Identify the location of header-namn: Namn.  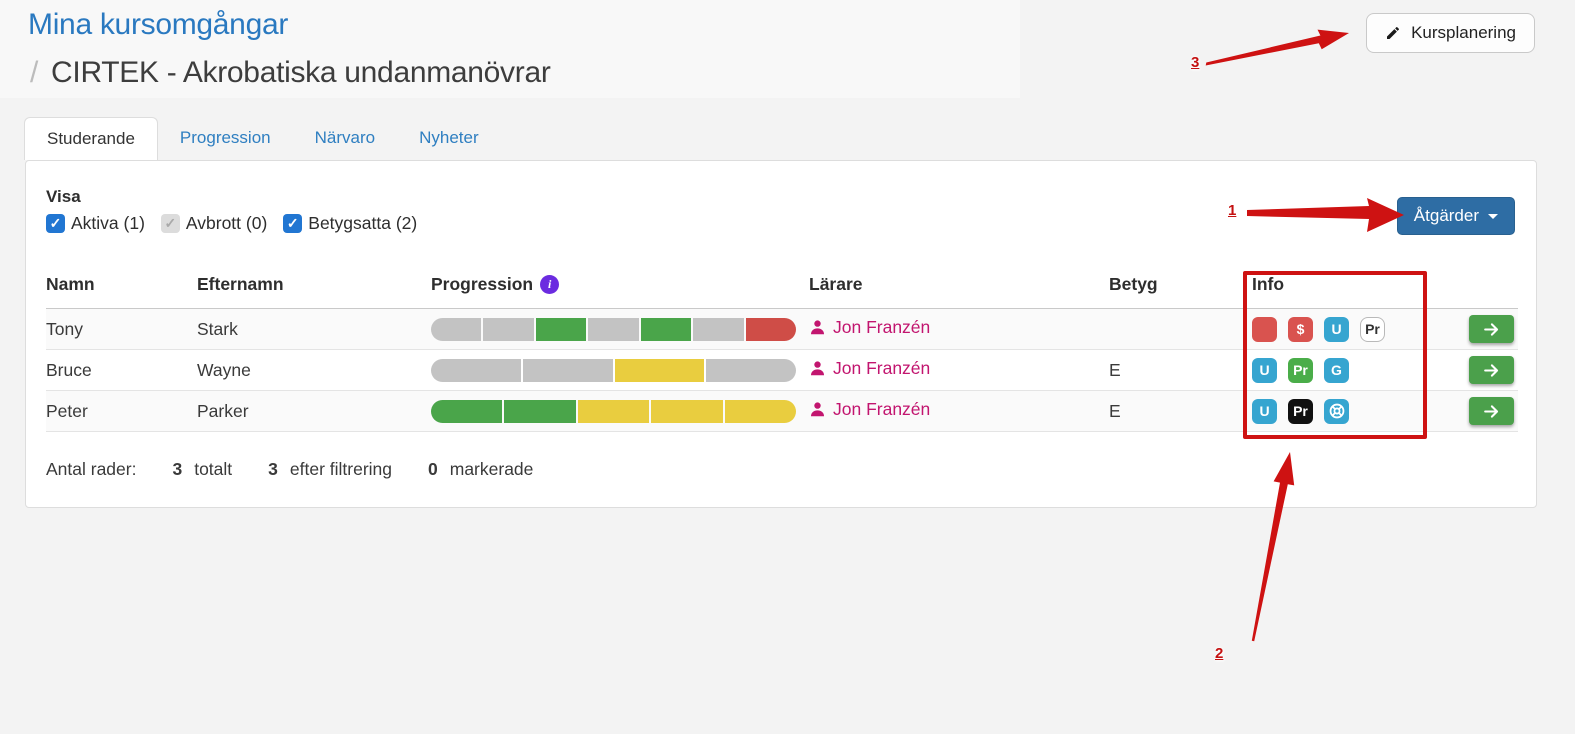
(70, 284).